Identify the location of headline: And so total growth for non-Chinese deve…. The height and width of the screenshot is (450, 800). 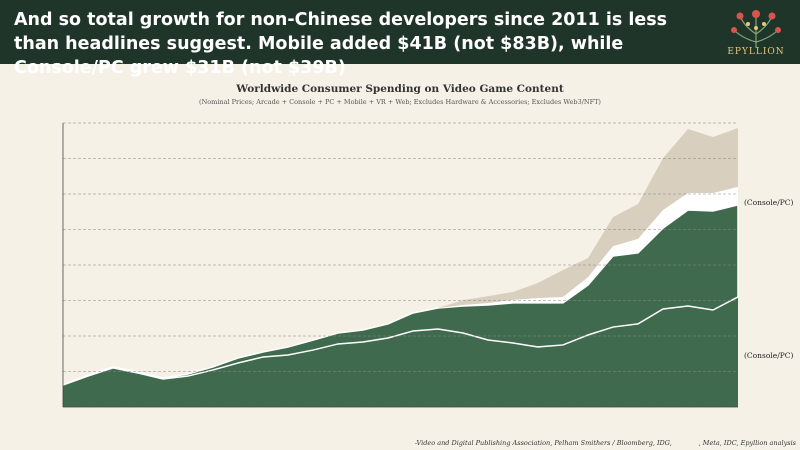
(341, 44).